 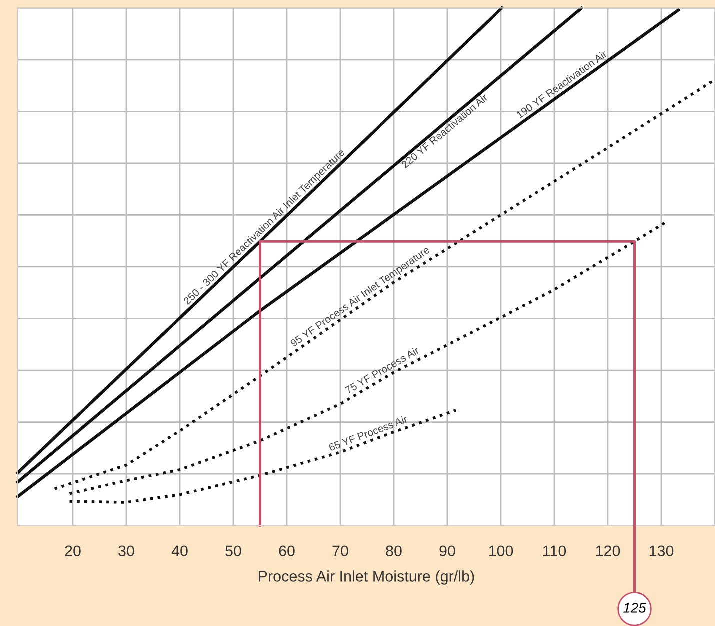 I want to click on x-tick-label: 50, so click(x=234, y=551).